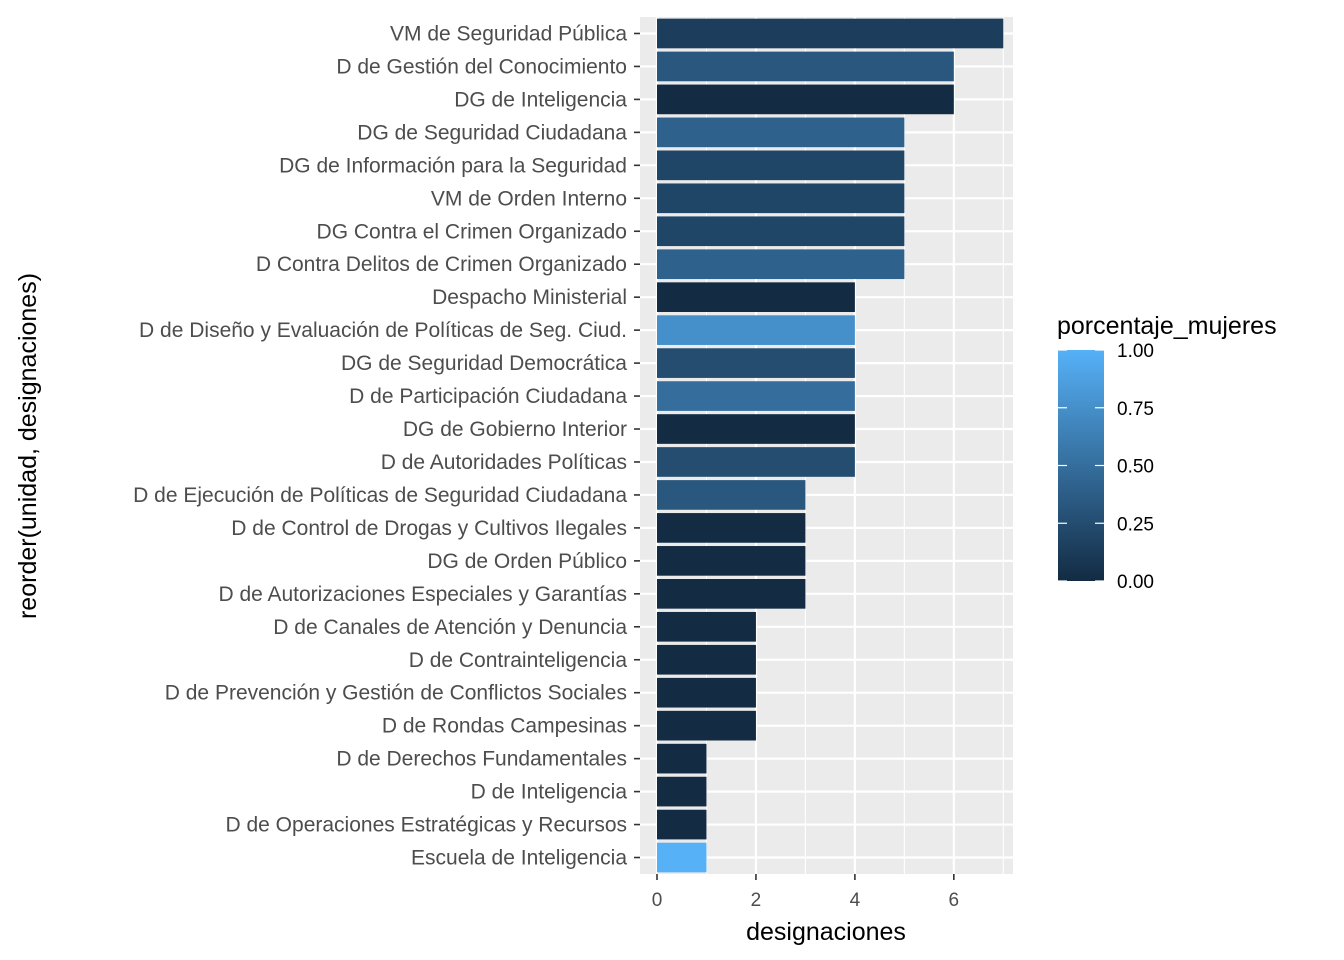  Describe the element at coordinates (426, 825) in the screenshot. I see `category-label: D de Operaciones Estratégicas y Recursos` at that location.